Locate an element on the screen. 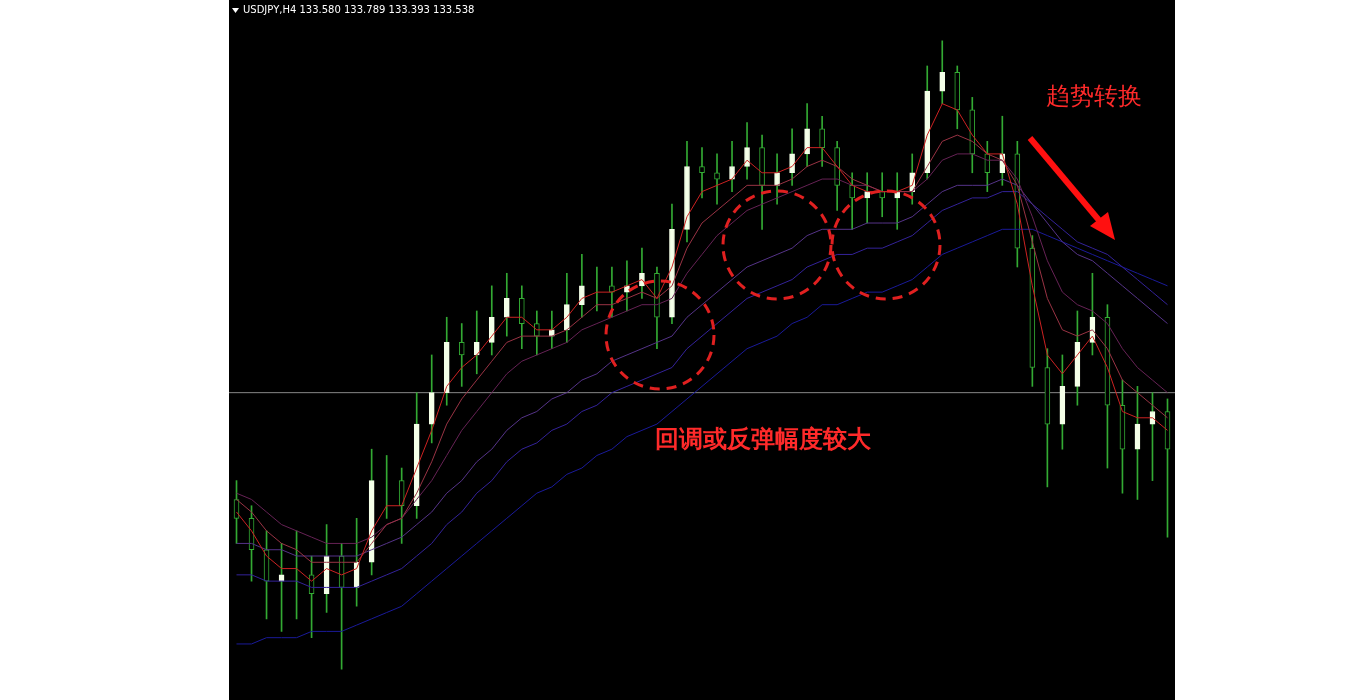  annotation: 趋势转换 is located at coordinates (1094, 96).